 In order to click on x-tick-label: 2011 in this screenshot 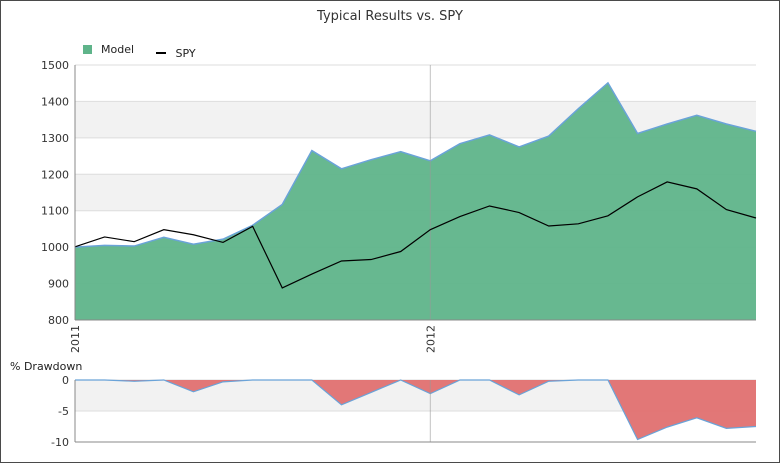, I will do `click(75, 339)`.